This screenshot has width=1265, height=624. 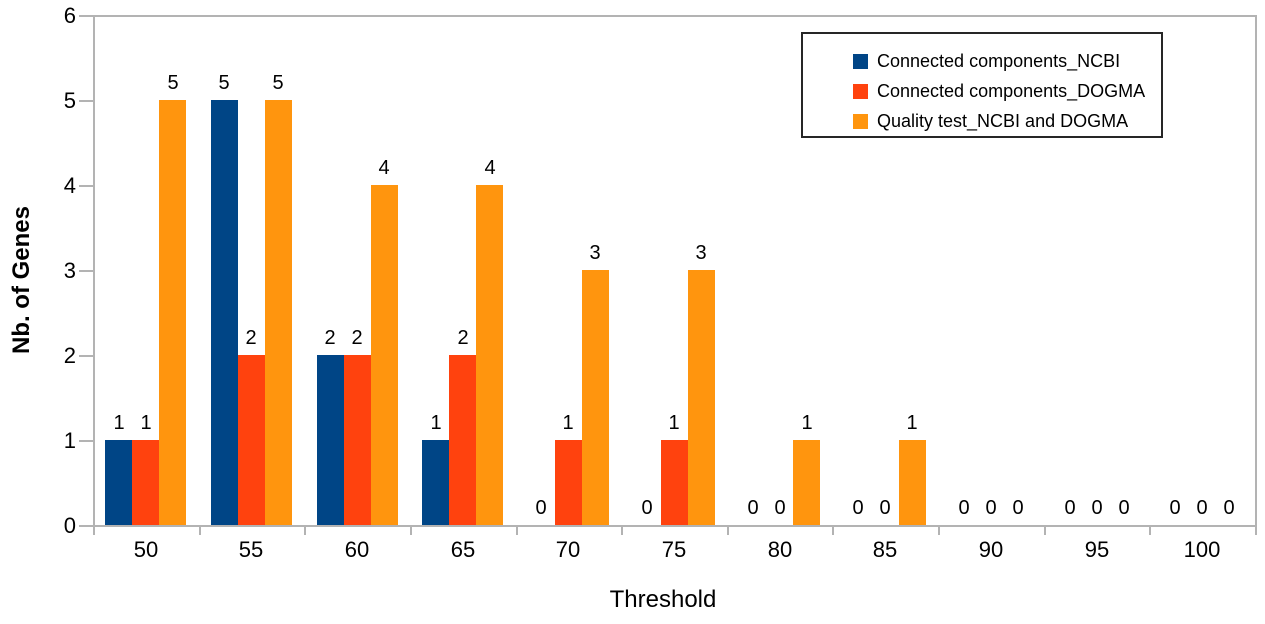 What do you see at coordinates (991, 549) in the screenshot?
I see `x-tick-label: 90` at bounding box center [991, 549].